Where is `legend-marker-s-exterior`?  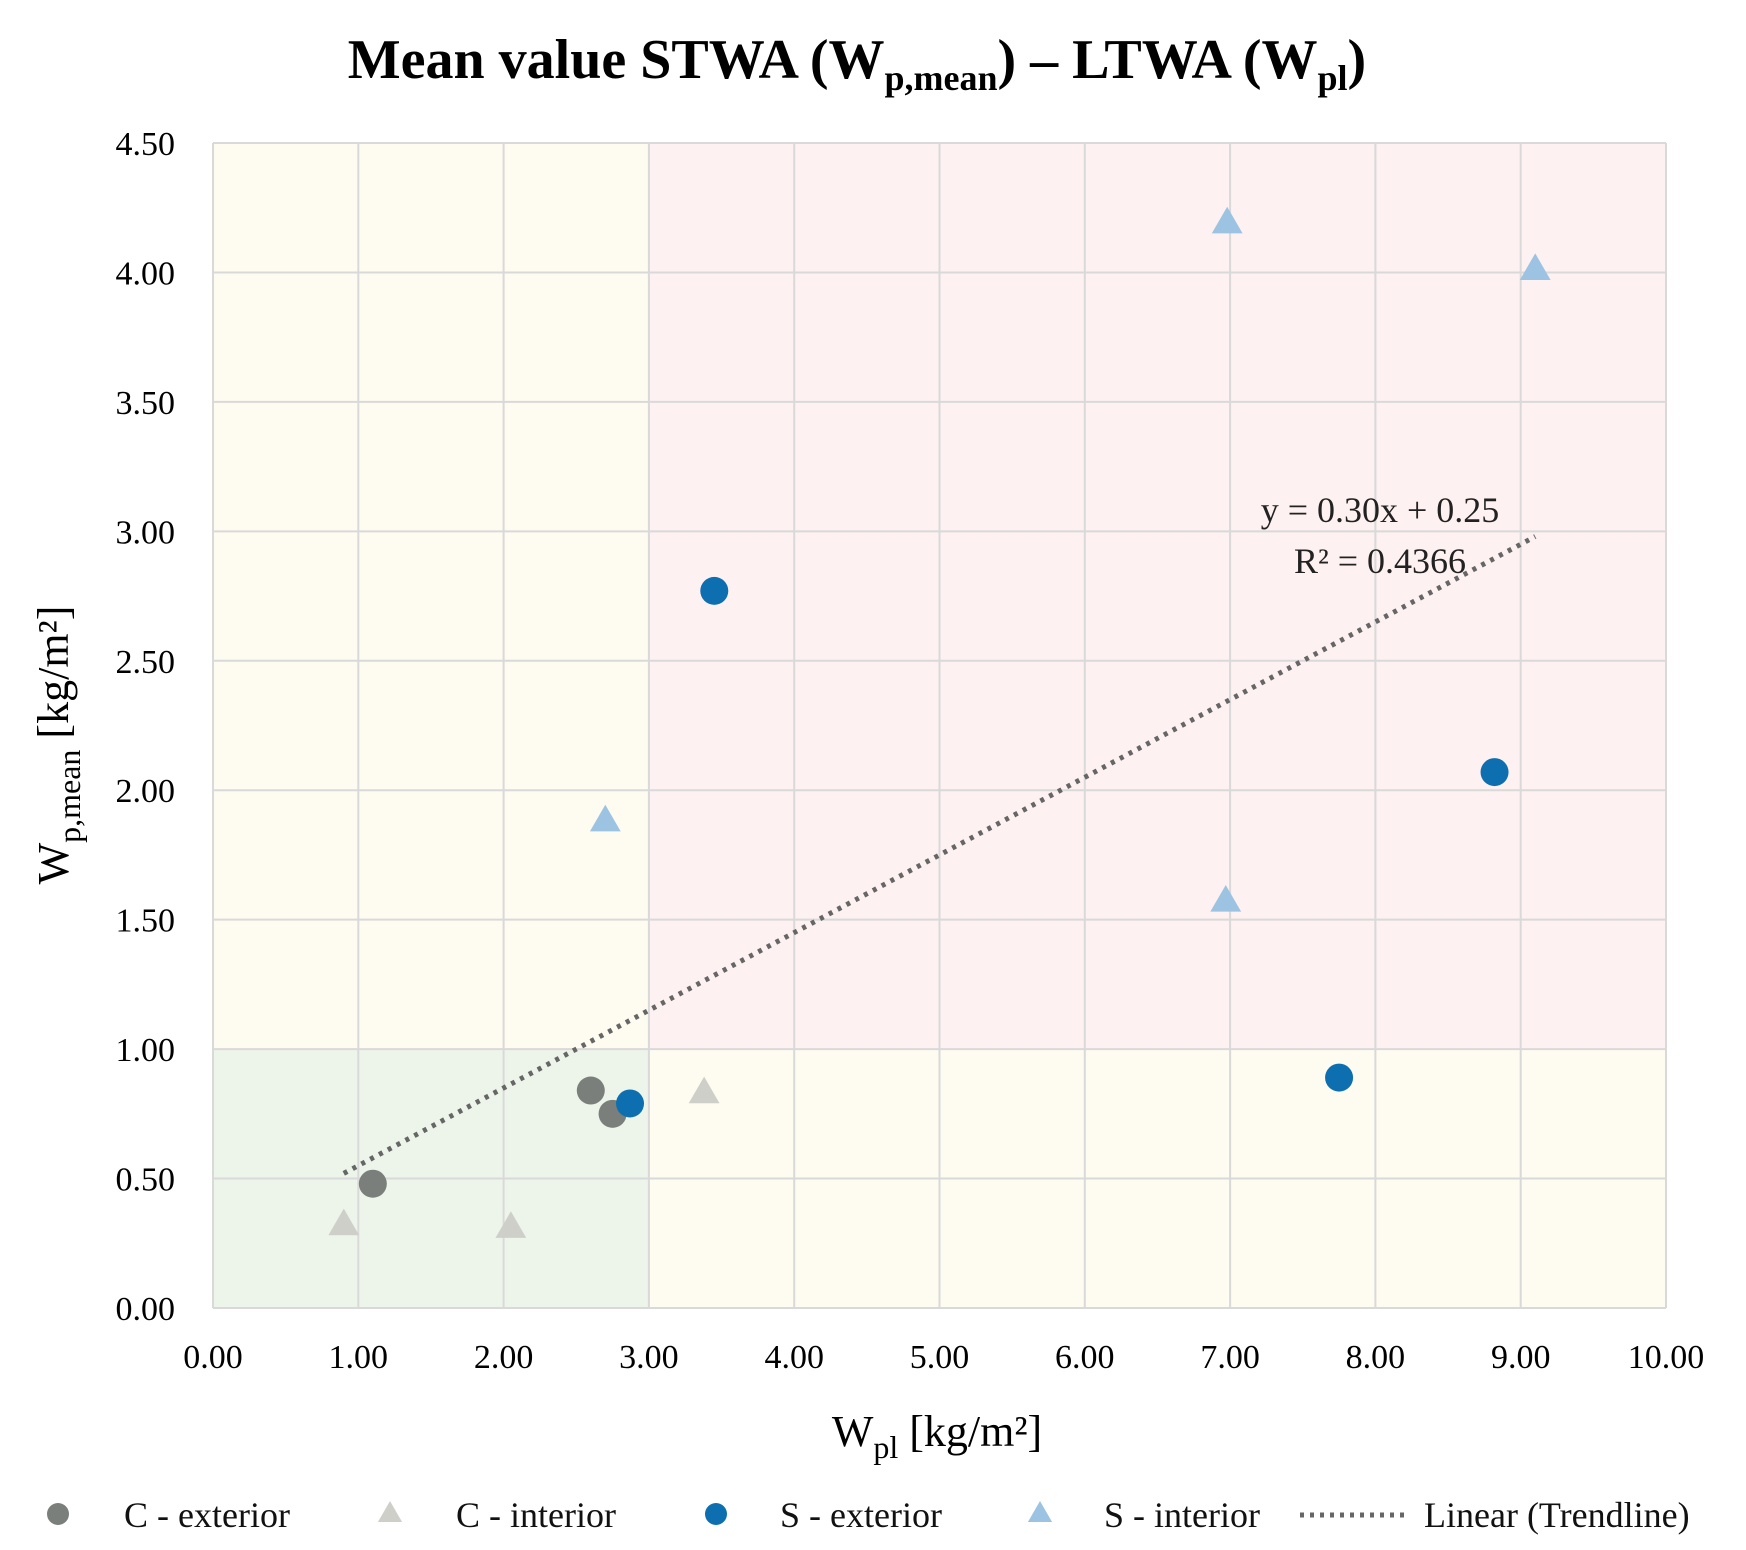
legend-marker-s-exterior is located at coordinates (716, 1514).